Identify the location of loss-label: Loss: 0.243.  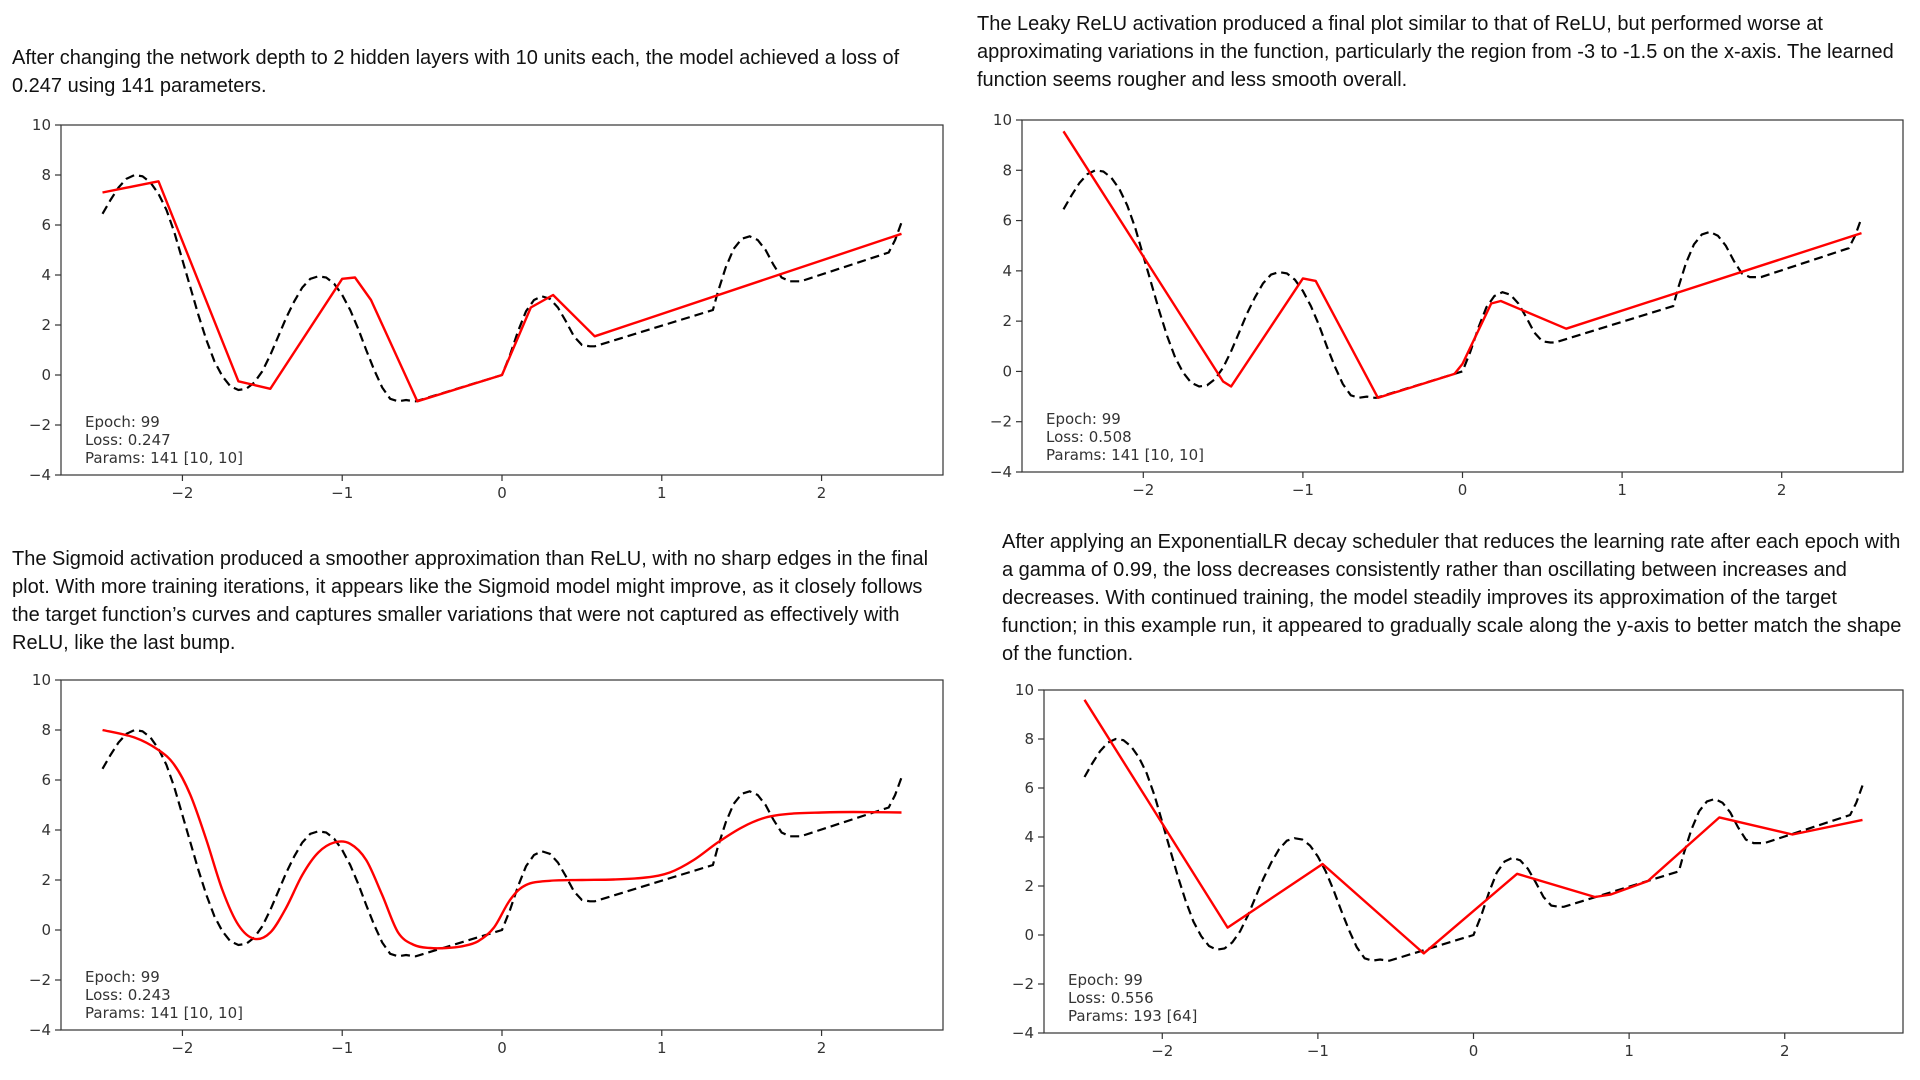
(128, 995).